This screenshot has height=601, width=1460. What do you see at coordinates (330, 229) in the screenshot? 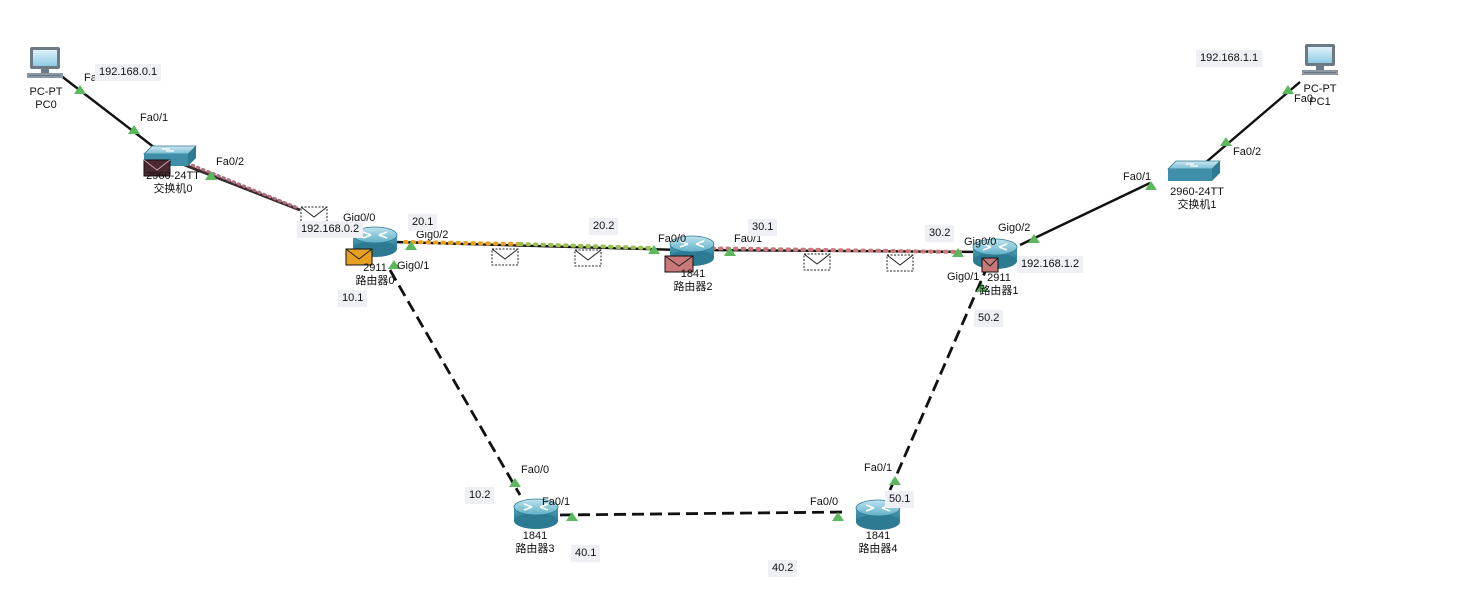
I see `ip-label: 192.168.0.2` at bounding box center [330, 229].